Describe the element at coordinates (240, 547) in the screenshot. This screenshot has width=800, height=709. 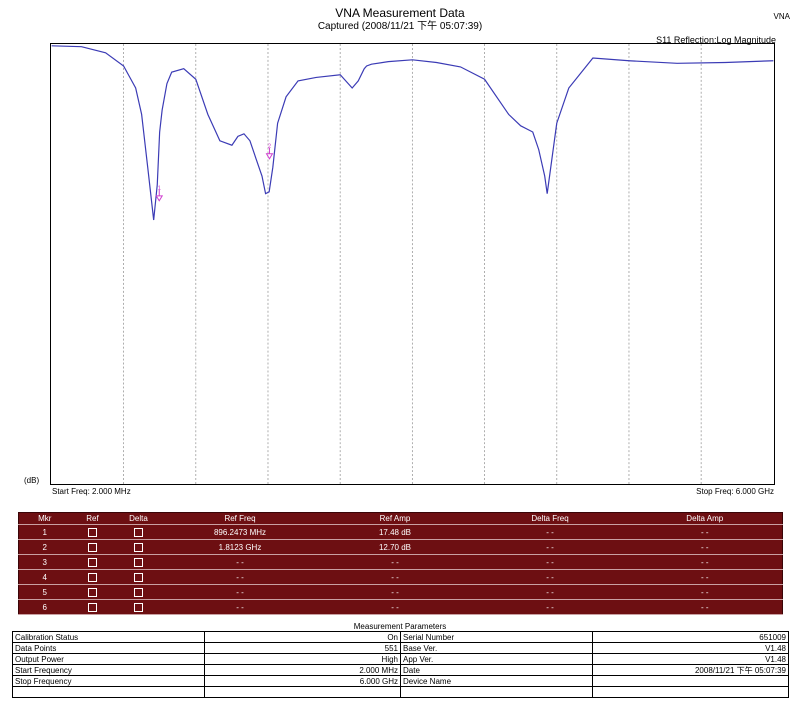
I see `marker-cell: 1.8123 GHz` at that location.